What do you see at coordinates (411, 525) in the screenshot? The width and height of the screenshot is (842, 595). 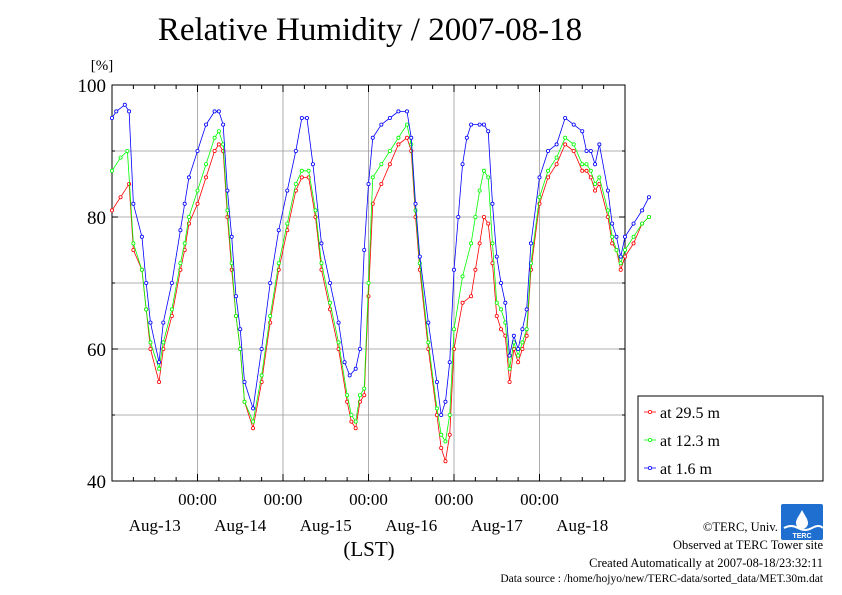 I see `x-day-label: Aug-16` at bounding box center [411, 525].